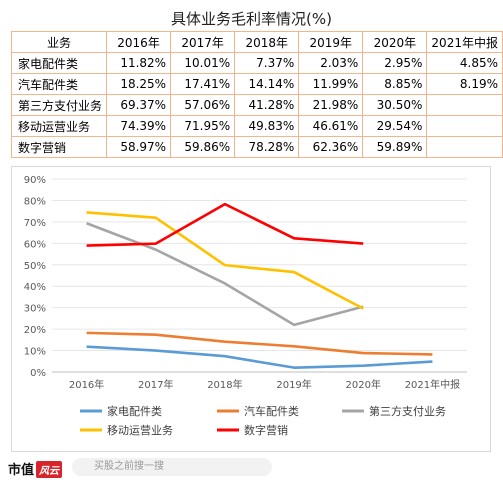 The image size is (503, 482). What do you see at coordinates (464, 63) in the screenshot?
I see `table-cell: 4.85%` at bounding box center [464, 63].